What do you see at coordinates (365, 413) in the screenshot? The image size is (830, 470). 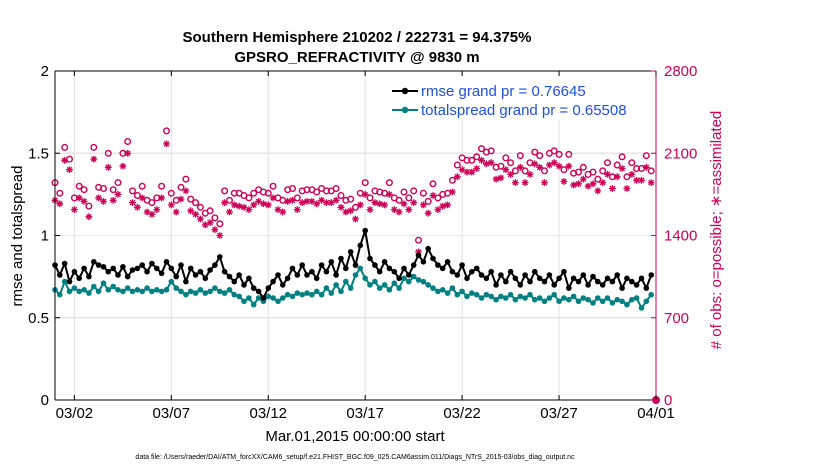 I see `x-tick-label: 03/17` at bounding box center [365, 413].